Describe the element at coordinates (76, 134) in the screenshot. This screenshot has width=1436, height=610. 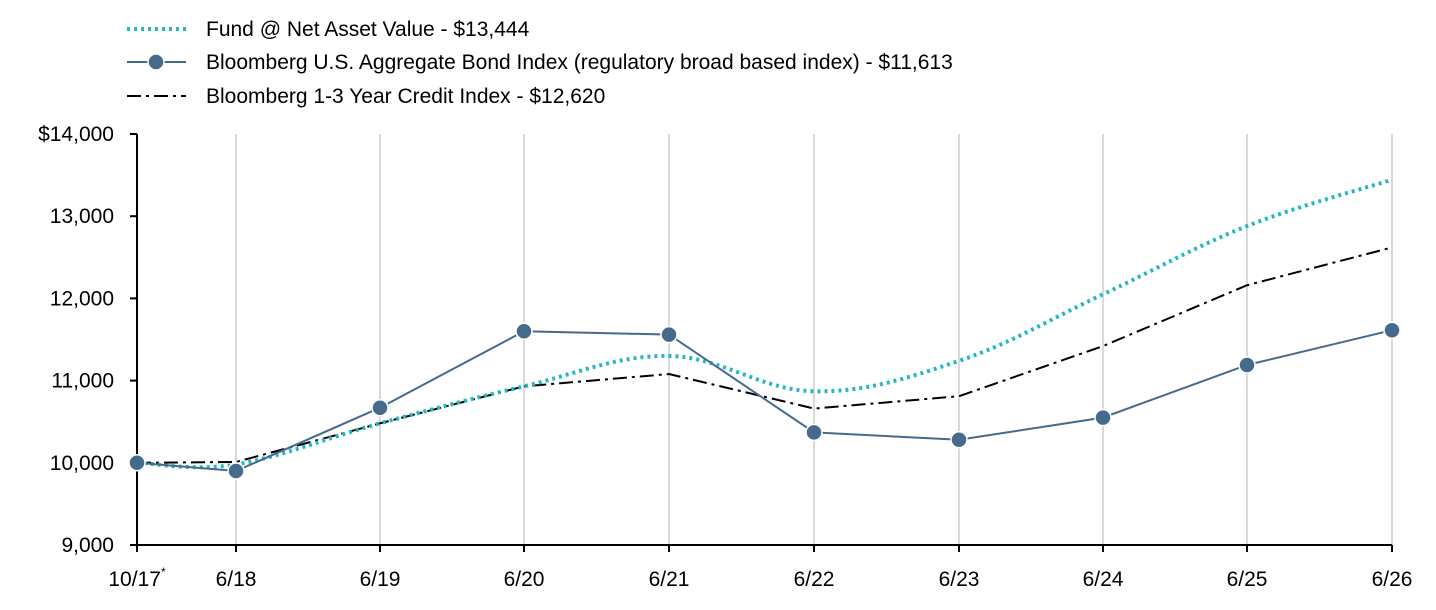
I see `y-tick-label: $14,000` at that location.